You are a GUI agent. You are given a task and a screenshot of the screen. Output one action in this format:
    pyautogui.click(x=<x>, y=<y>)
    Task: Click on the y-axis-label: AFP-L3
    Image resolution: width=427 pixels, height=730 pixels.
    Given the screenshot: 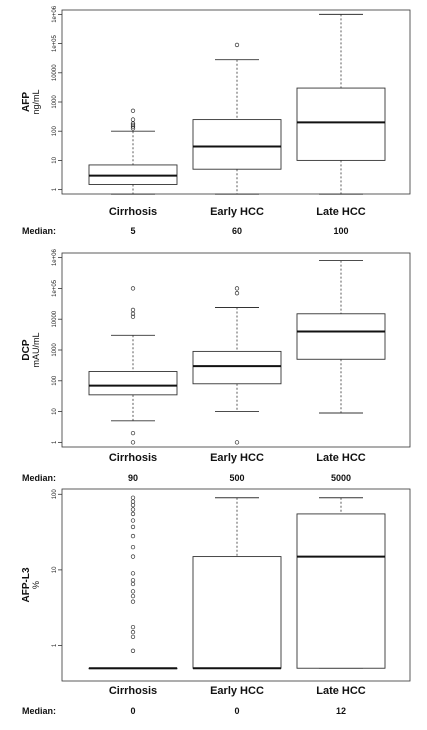 What is the action you would take?
    pyautogui.click(x=26, y=584)
    